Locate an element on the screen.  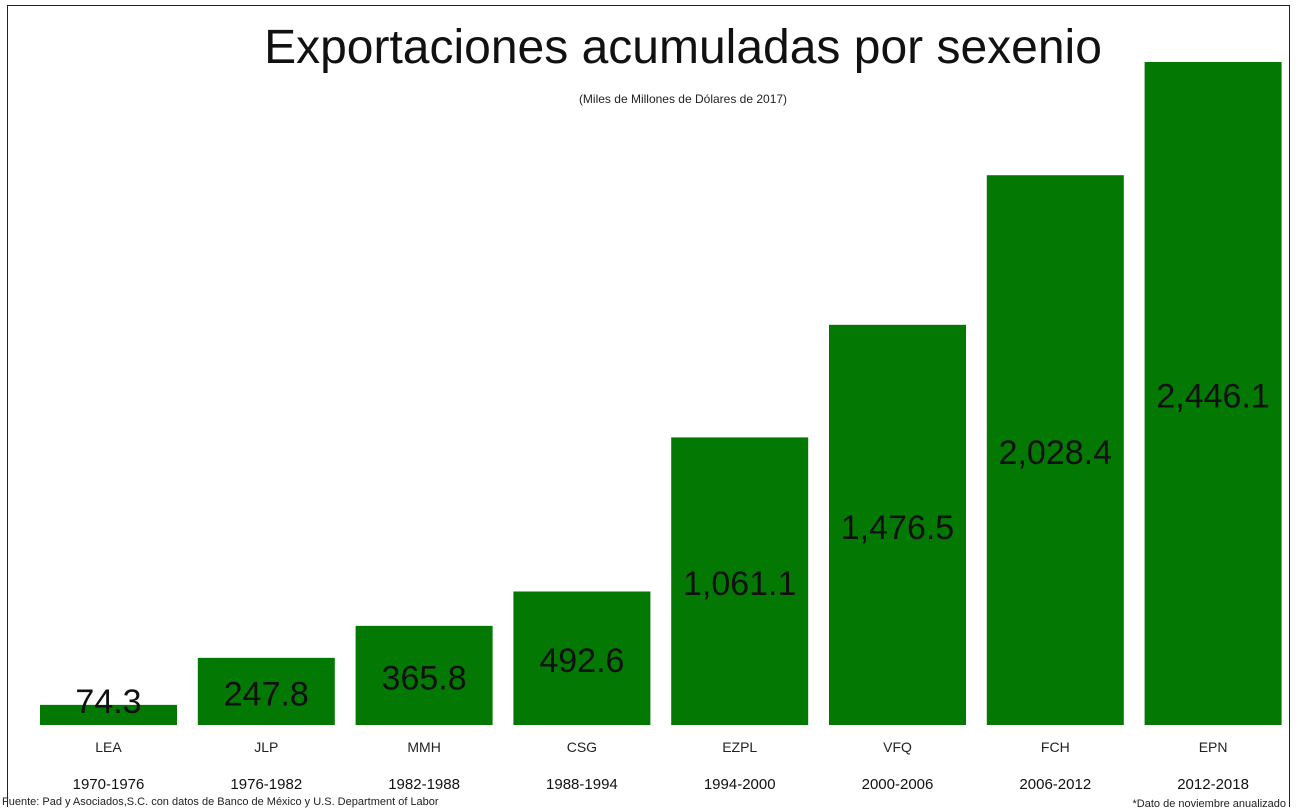
category-label: EZPL is located at coordinates (739, 747).